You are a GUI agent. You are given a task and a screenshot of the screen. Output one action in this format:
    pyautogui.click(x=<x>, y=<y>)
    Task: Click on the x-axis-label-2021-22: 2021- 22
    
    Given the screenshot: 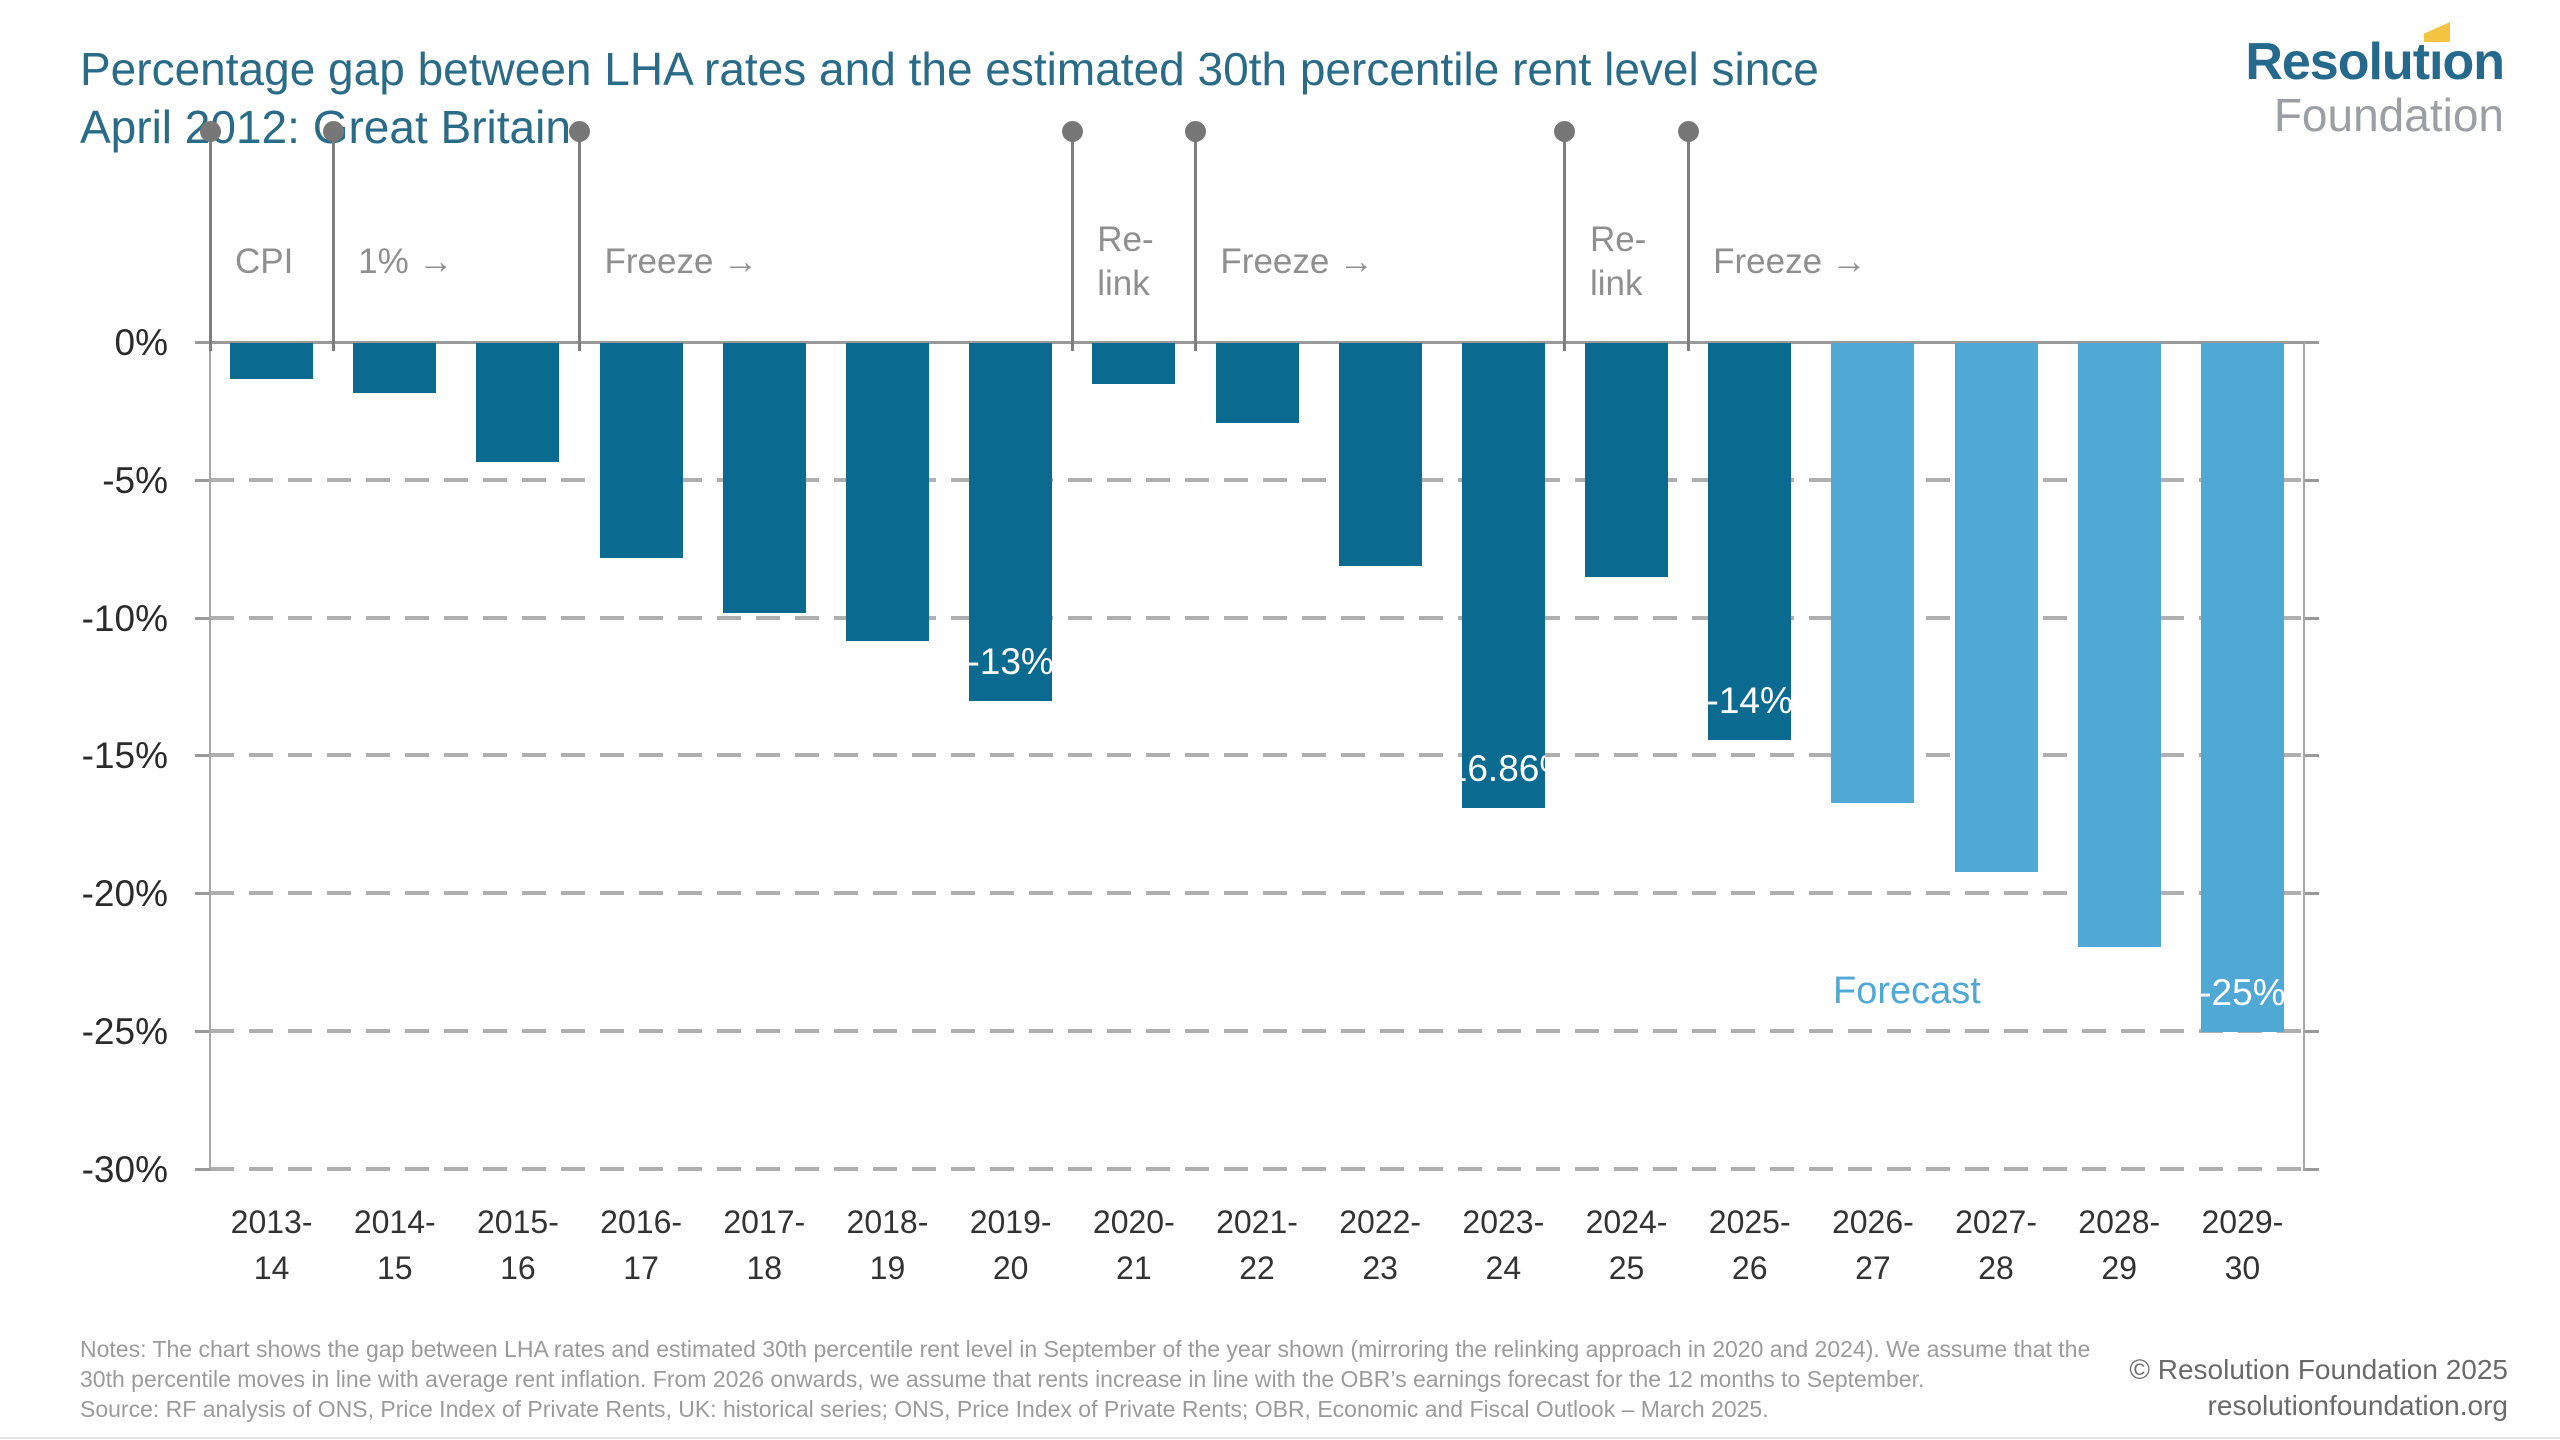 What is the action you would take?
    pyautogui.click(x=1257, y=1244)
    